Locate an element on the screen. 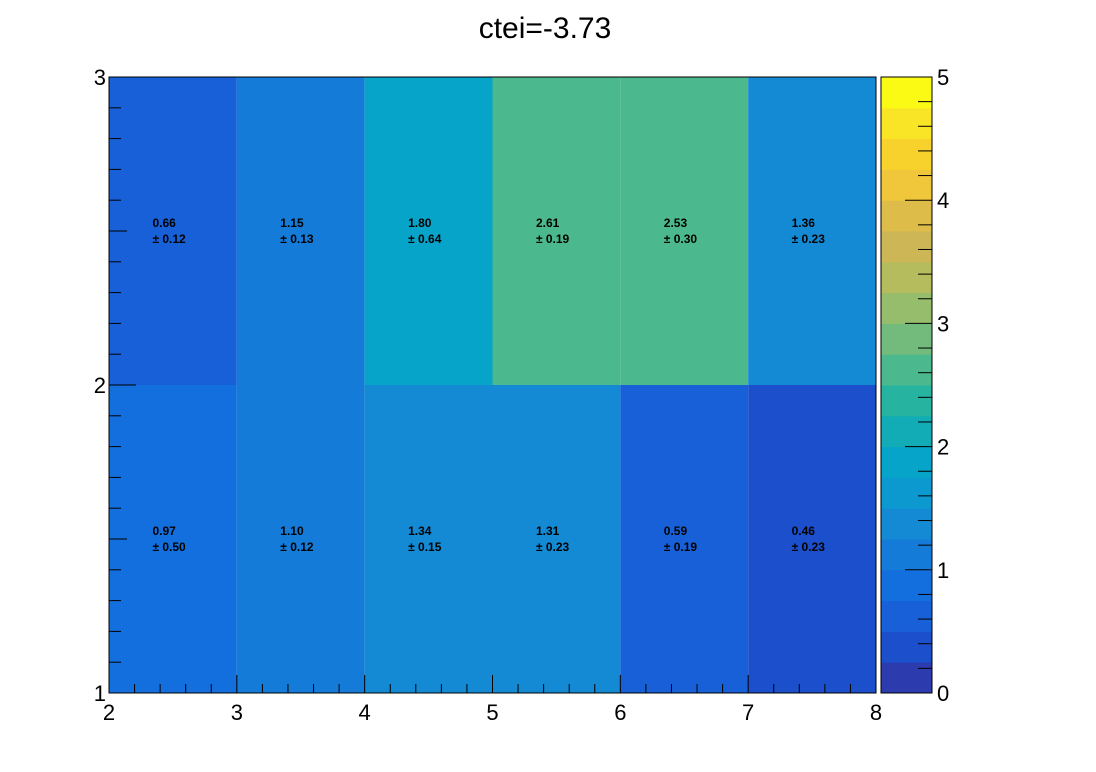 The height and width of the screenshot is (772, 1096). x-tick-label: 5 is located at coordinates (492, 712).